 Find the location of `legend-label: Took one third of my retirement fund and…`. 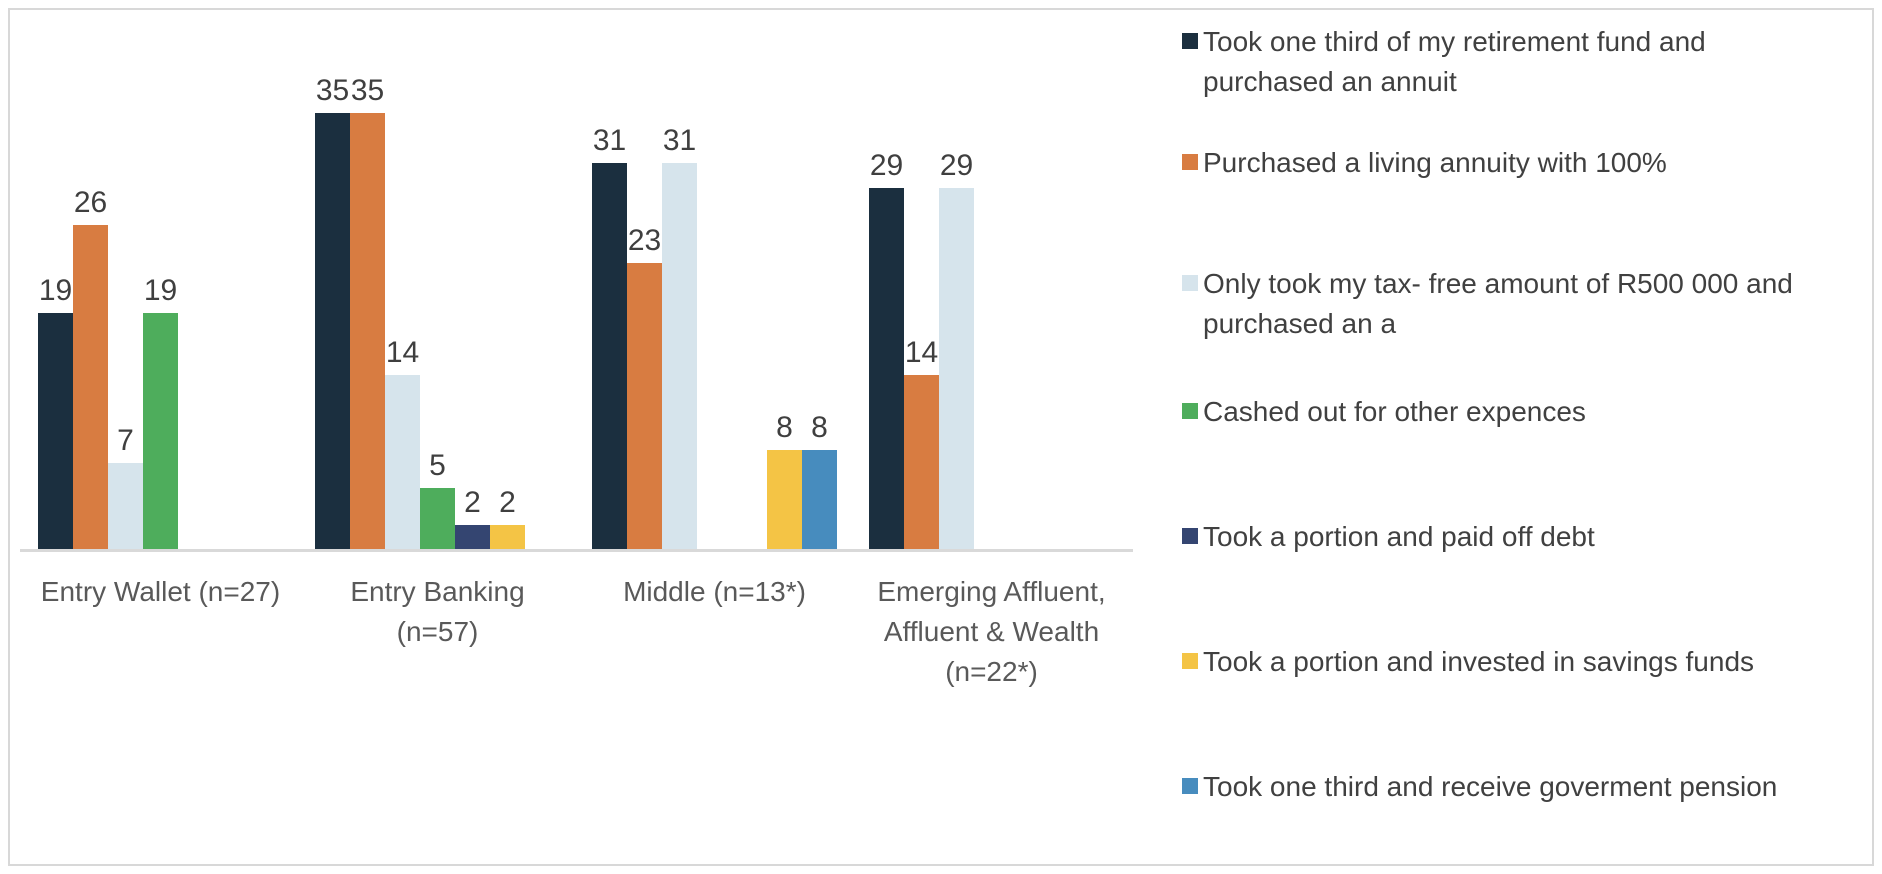

legend-label: Took one third of my retirement fund and… is located at coordinates (1454, 61).